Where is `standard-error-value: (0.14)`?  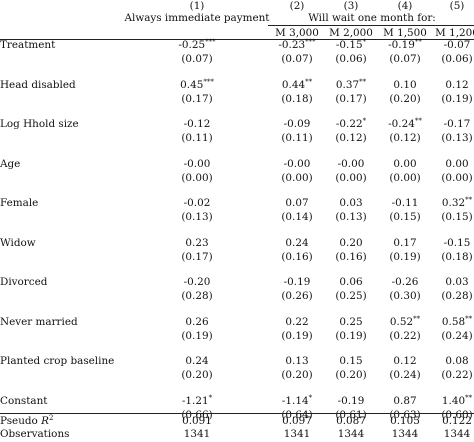
standard-error-value: (0.14) is located at coordinates (297, 217).